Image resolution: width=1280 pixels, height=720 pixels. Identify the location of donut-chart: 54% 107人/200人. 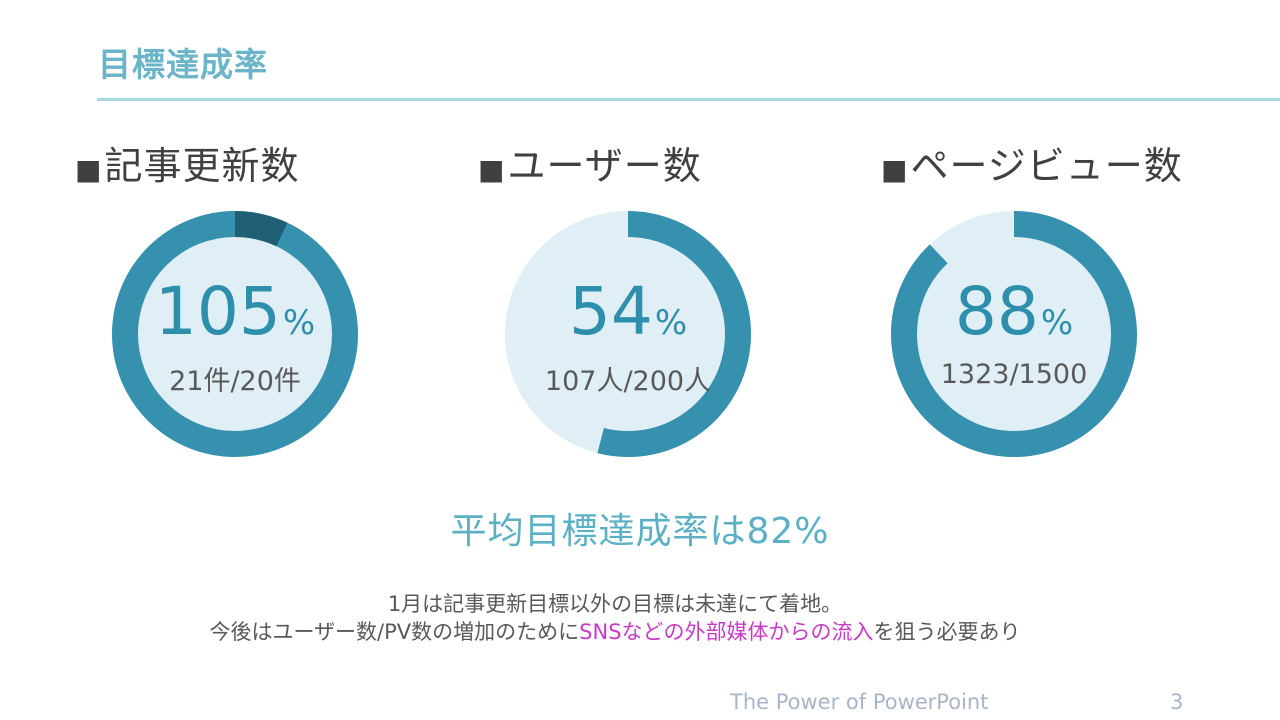
(628, 334).